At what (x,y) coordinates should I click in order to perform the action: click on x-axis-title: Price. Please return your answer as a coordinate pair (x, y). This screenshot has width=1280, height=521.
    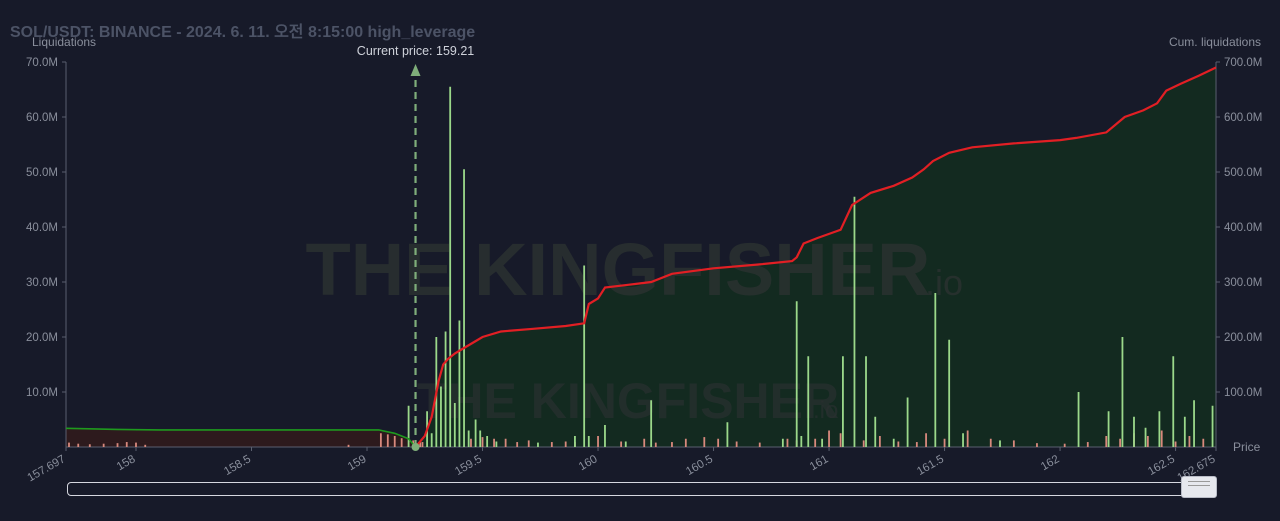
    Looking at the image, I should click on (1247, 447).